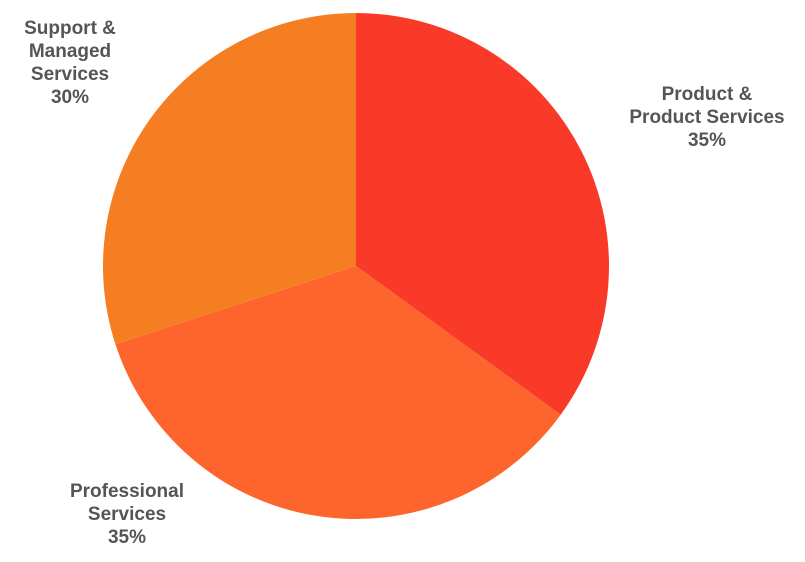 Image resolution: width=805 pixels, height=562 pixels. I want to click on slice-percent: 30%, so click(70, 97).